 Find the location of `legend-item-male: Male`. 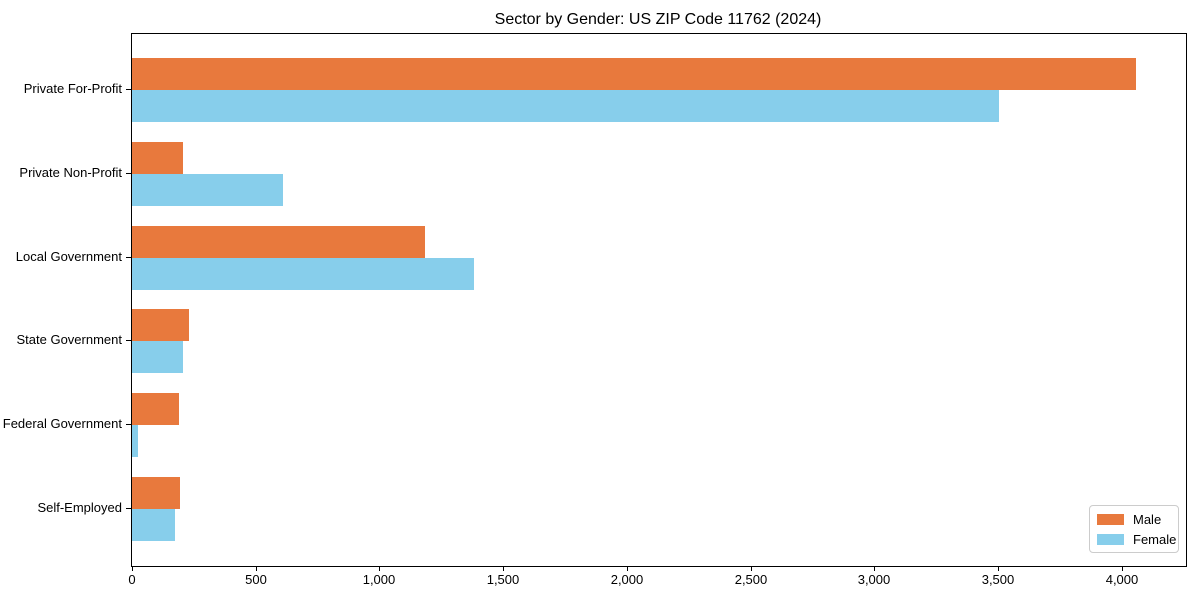

legend-item-male: Male is located at coordinates (1137, 519).